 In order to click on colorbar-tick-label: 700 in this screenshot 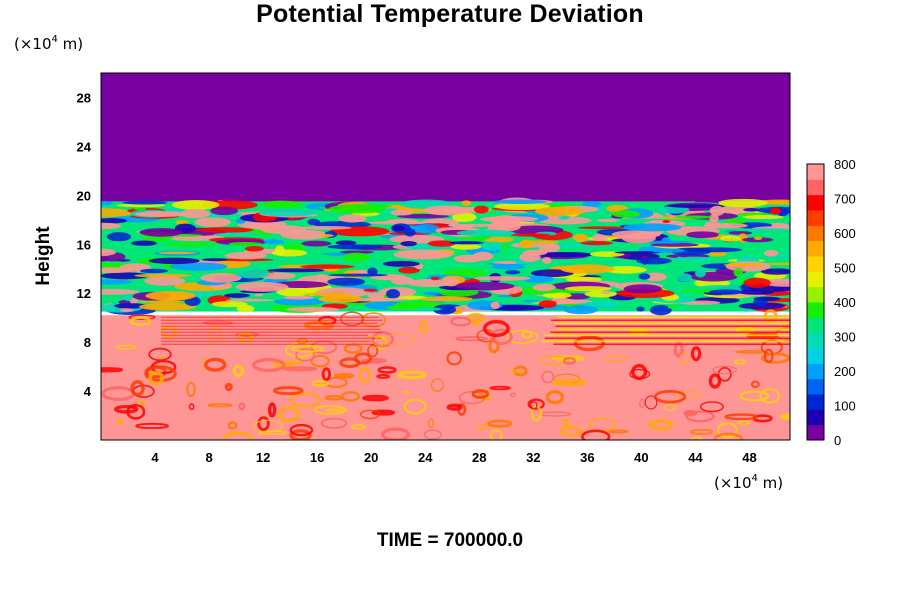, I will do `click(845, 199)`.